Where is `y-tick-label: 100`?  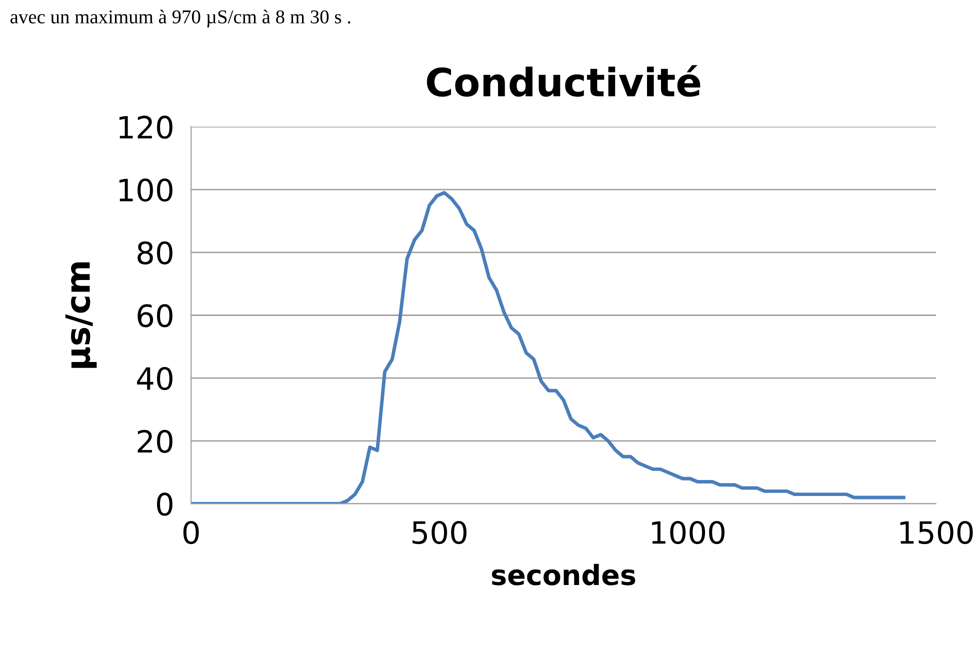
y-tick-label: 100 is located at coordinates (145, 190).